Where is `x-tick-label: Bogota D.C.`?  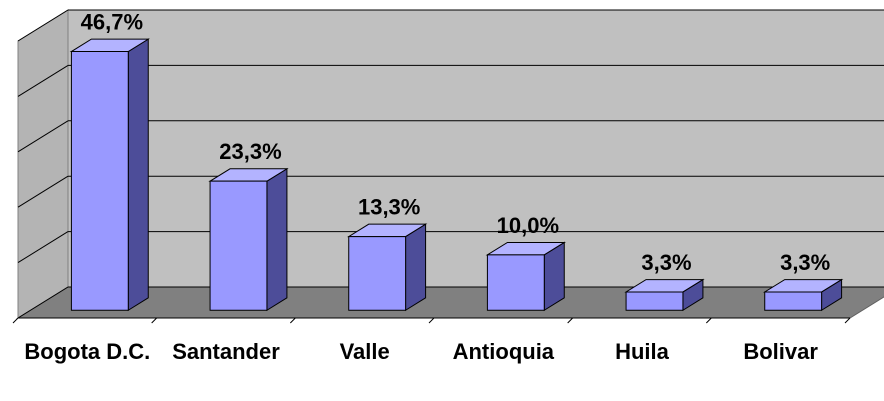 x-tick-label: Bogota D.C. is located at coordinates (87, 351).